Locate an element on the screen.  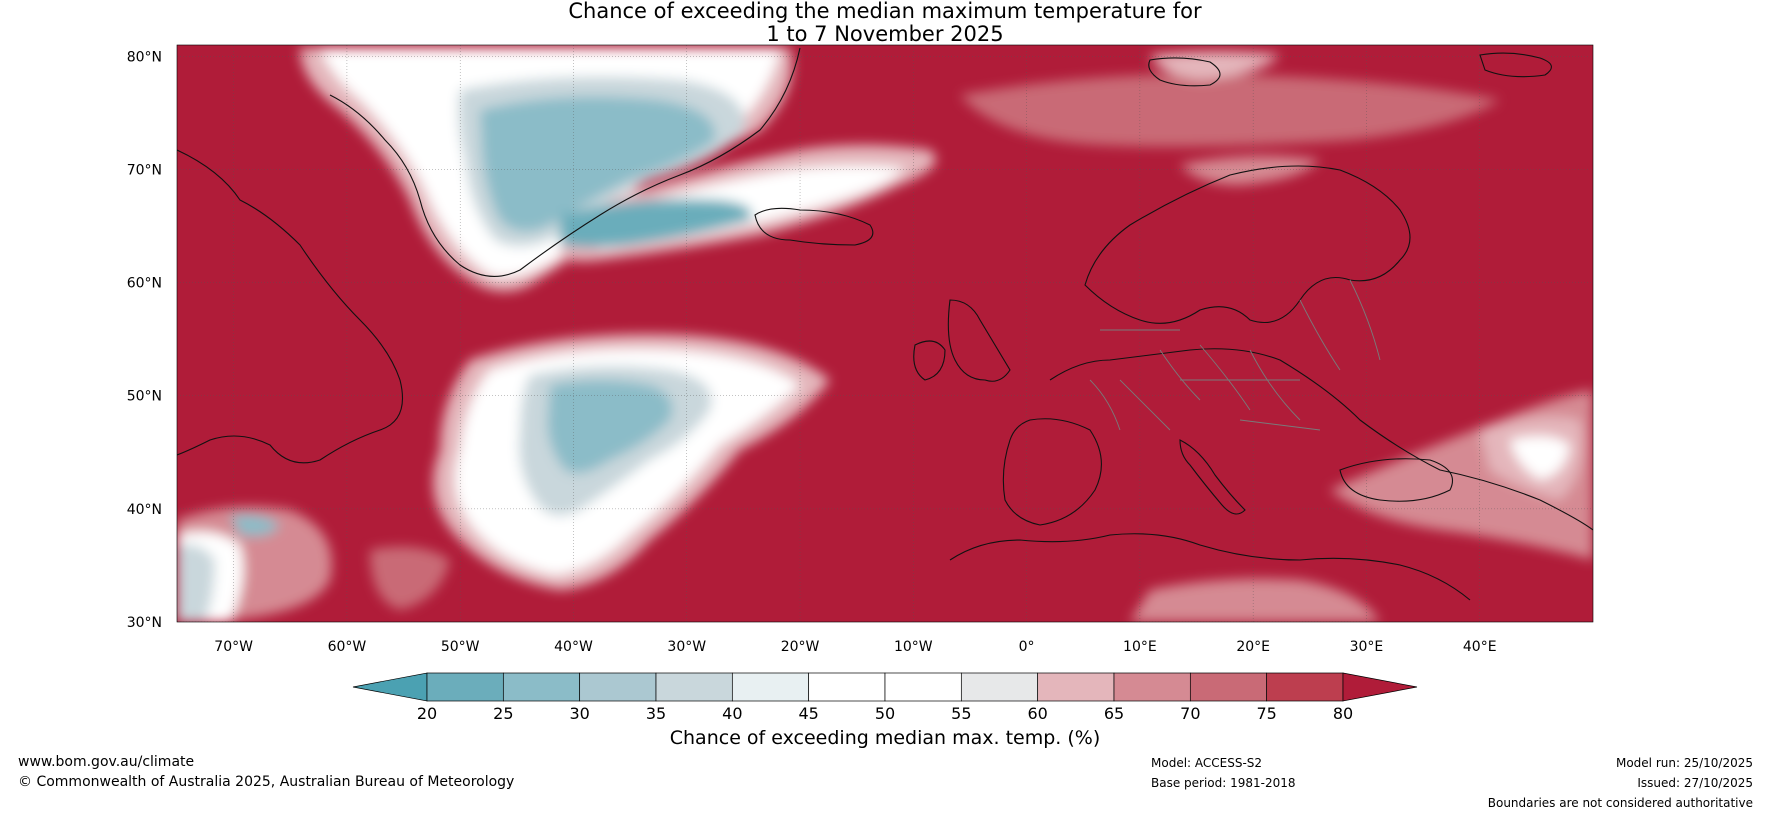
title-line-2: 1 to 7 November 2025 is located at coordinates (885, 34).